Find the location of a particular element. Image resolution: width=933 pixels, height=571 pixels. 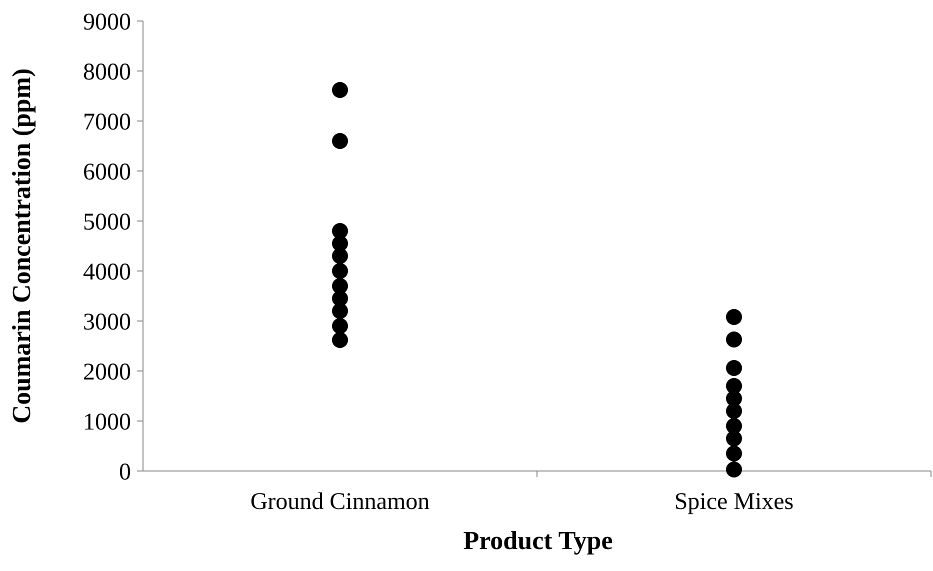

y-axis-title: Coumarin Concentration (ppm) is located at coordinates (21, 246).